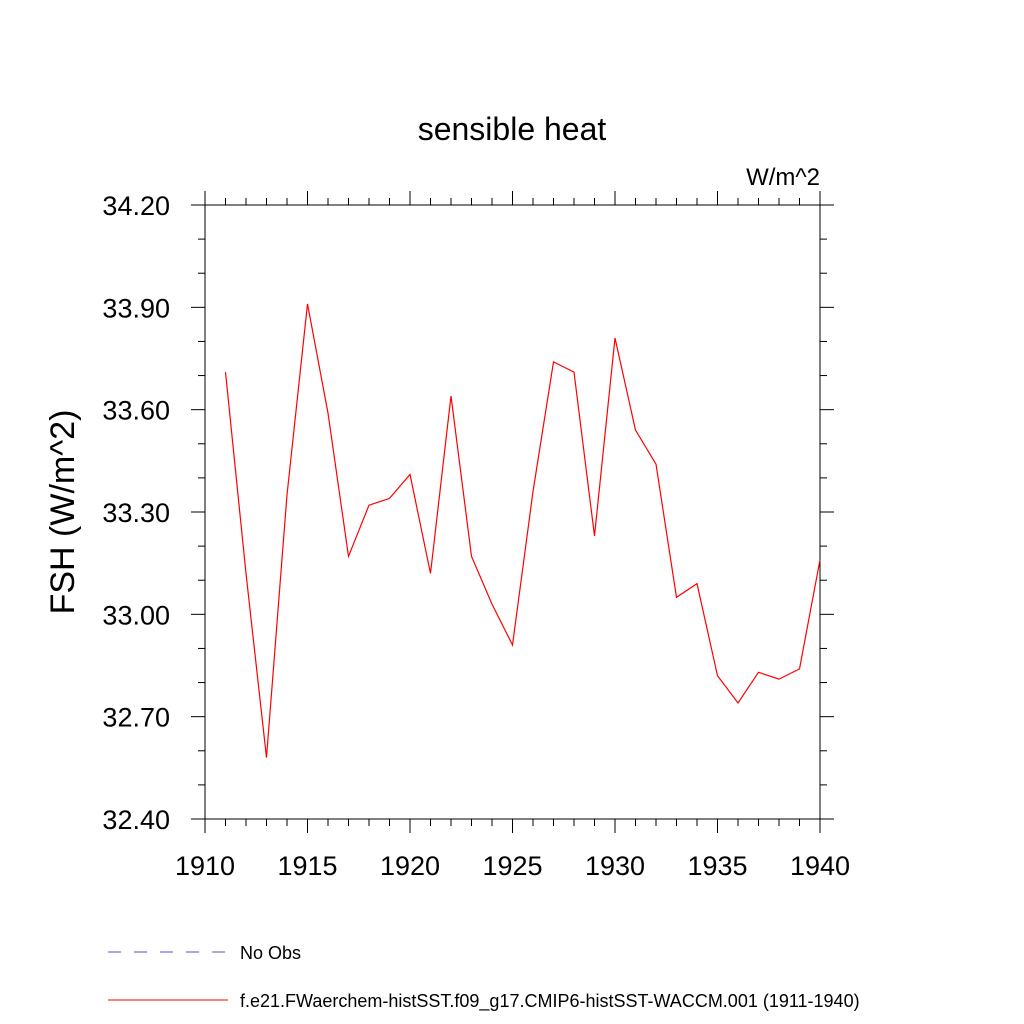 Image resolution: width=1024 pixels, height=1024 pixels. What do you see at coordinates (136, 308) in the screenshot?
I see `y-tick-label: 33.90` at bounding box center [136, 308].